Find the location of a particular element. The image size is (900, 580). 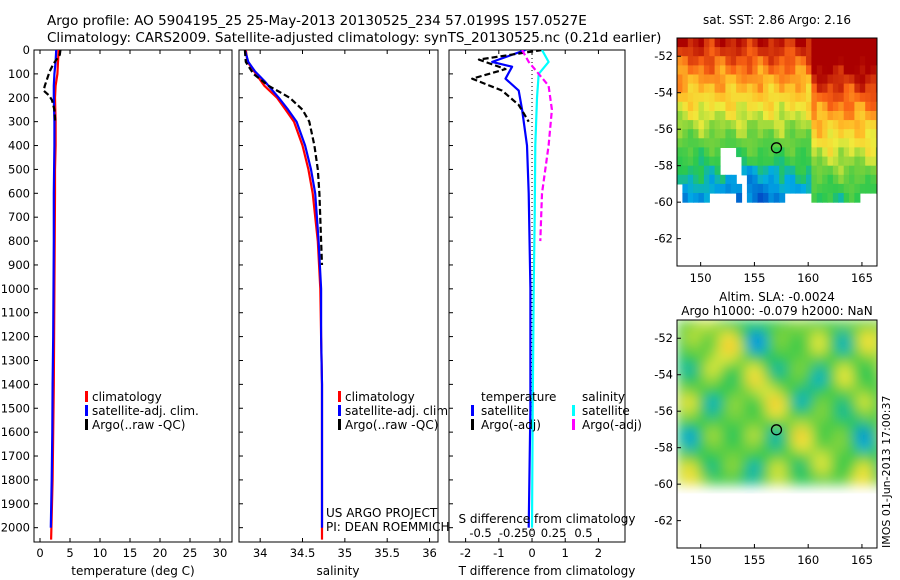

legend-climatology-label: climatology is located at coordinates (380, 397).